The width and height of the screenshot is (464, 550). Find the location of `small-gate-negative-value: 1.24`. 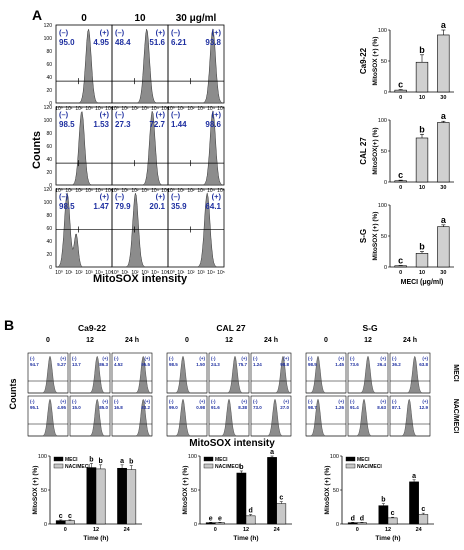

small-gate-negative-value: 1.24 is located at coordinates (257, 364).